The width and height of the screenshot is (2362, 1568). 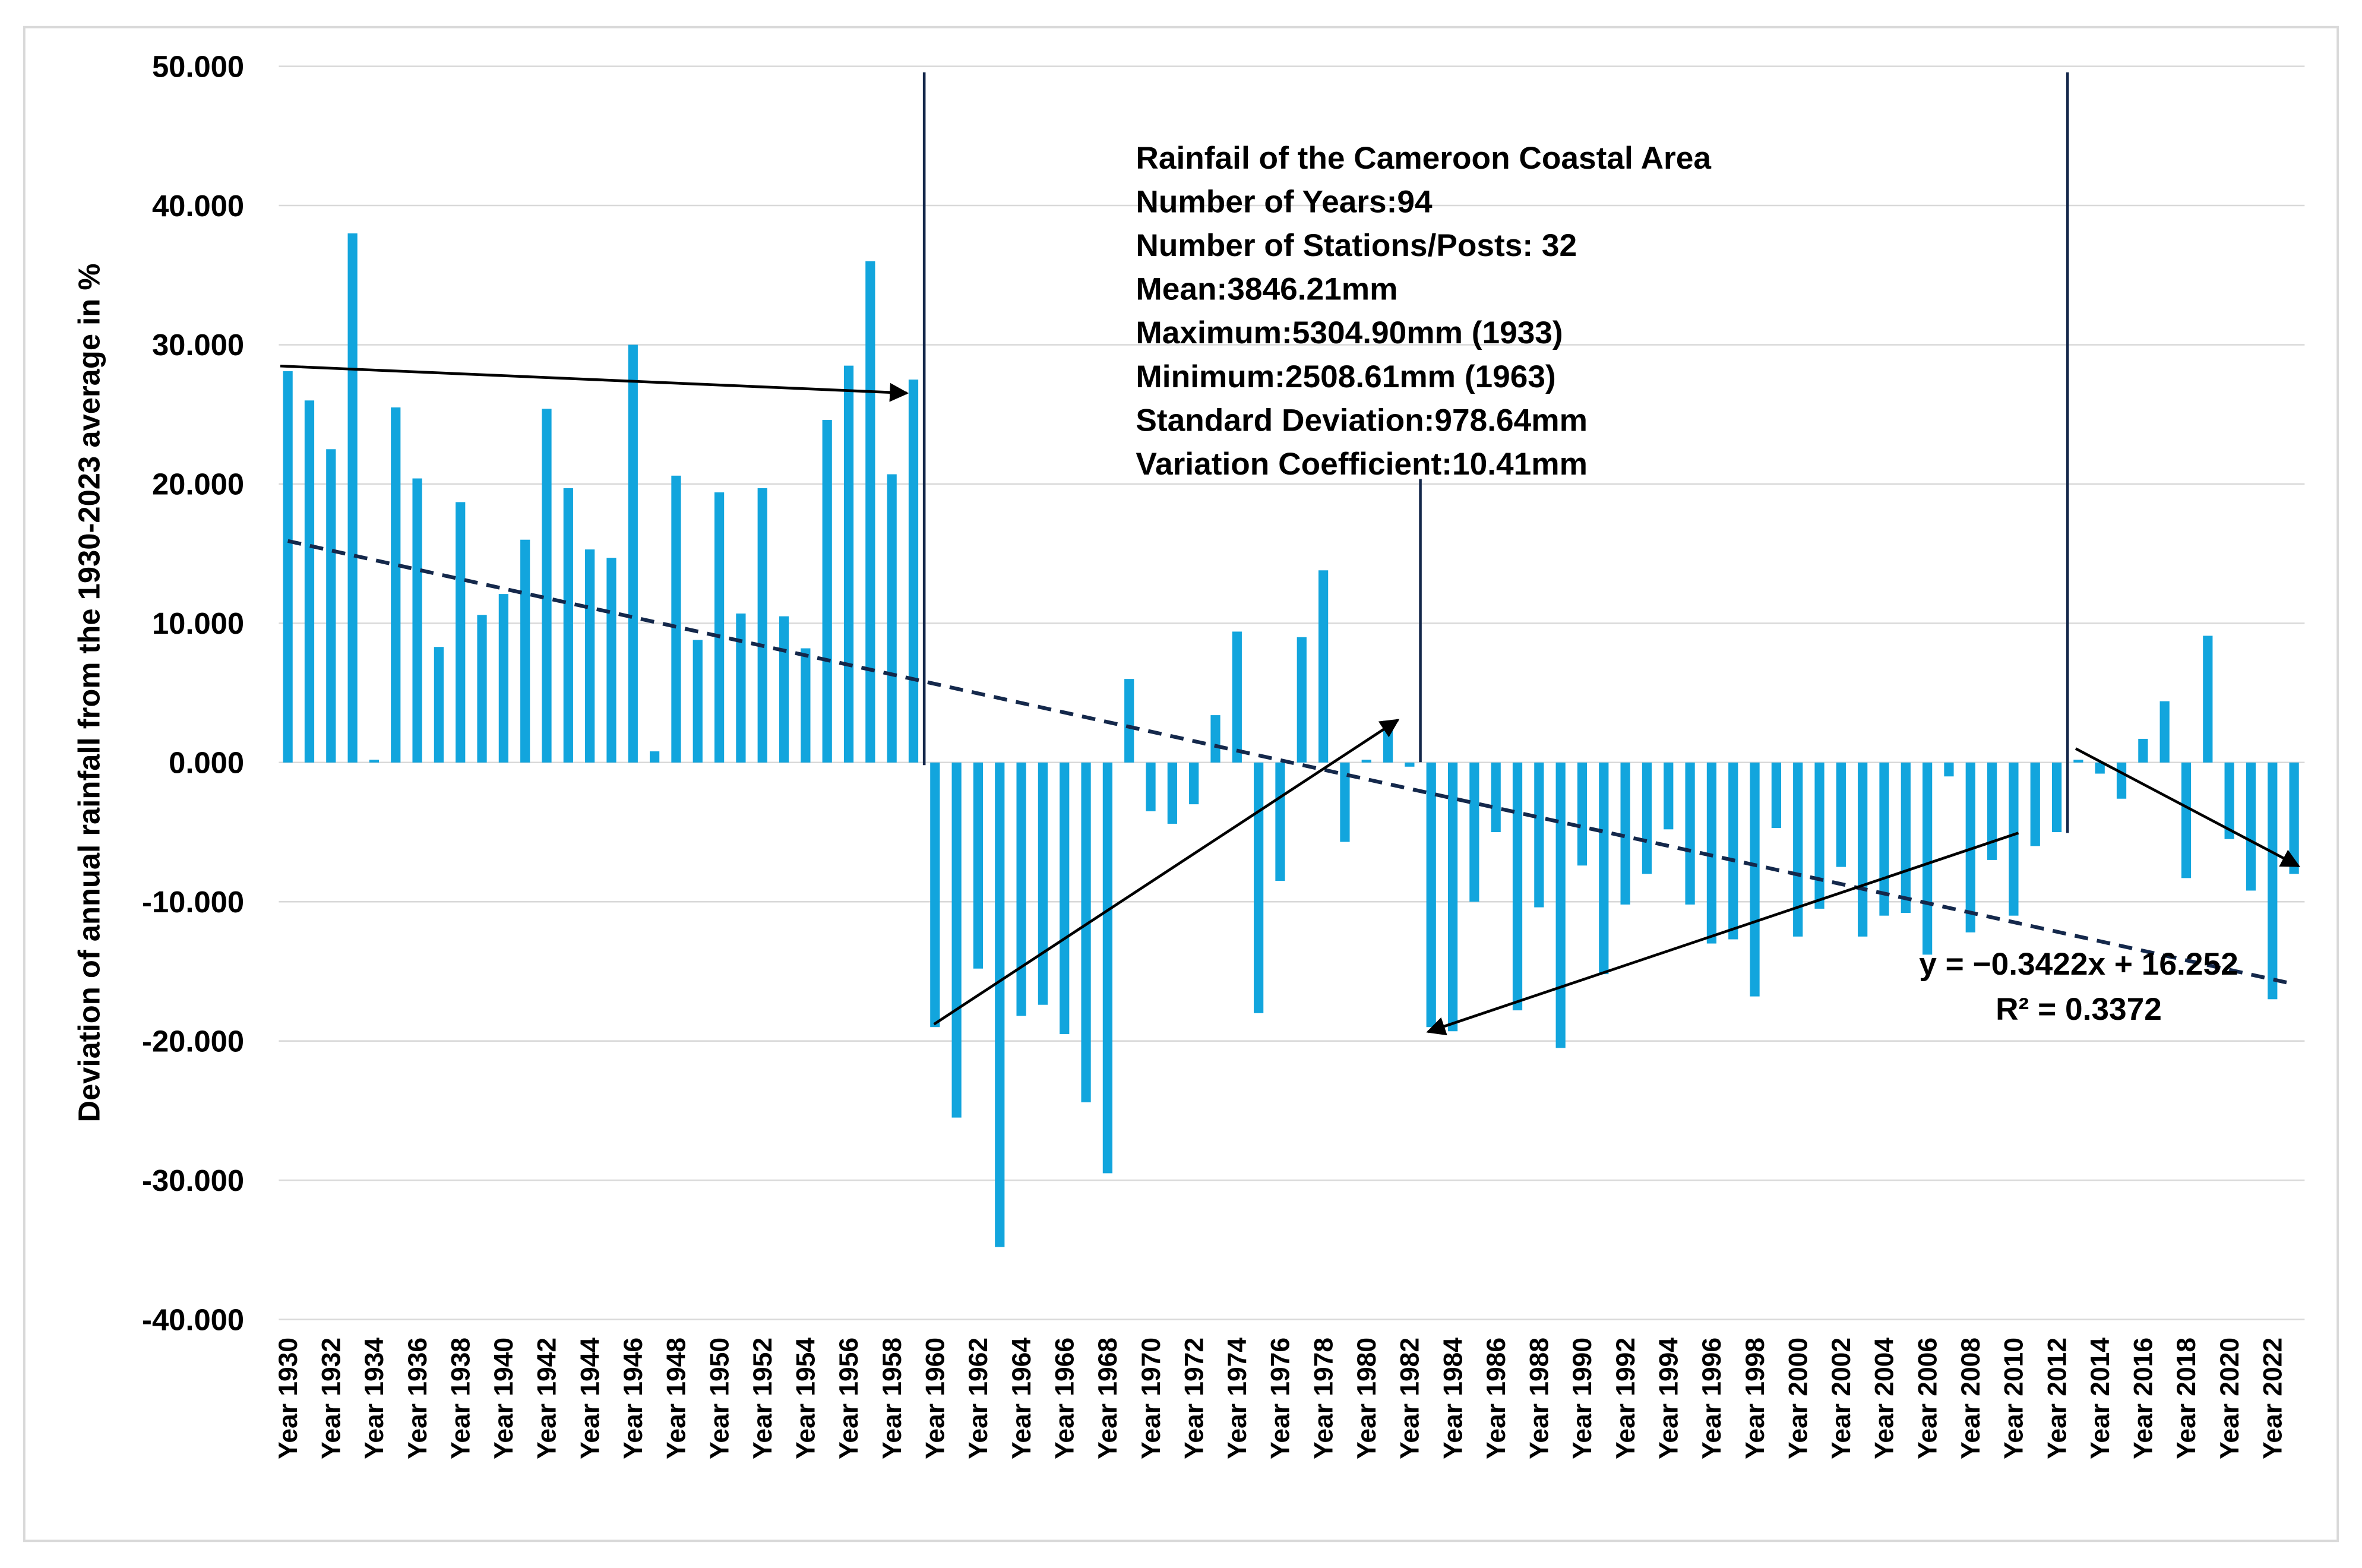 What do you see at coordinates (1021, 889) in the screenshot?
I see `bar-1964` at bounding box center [1021, 889].